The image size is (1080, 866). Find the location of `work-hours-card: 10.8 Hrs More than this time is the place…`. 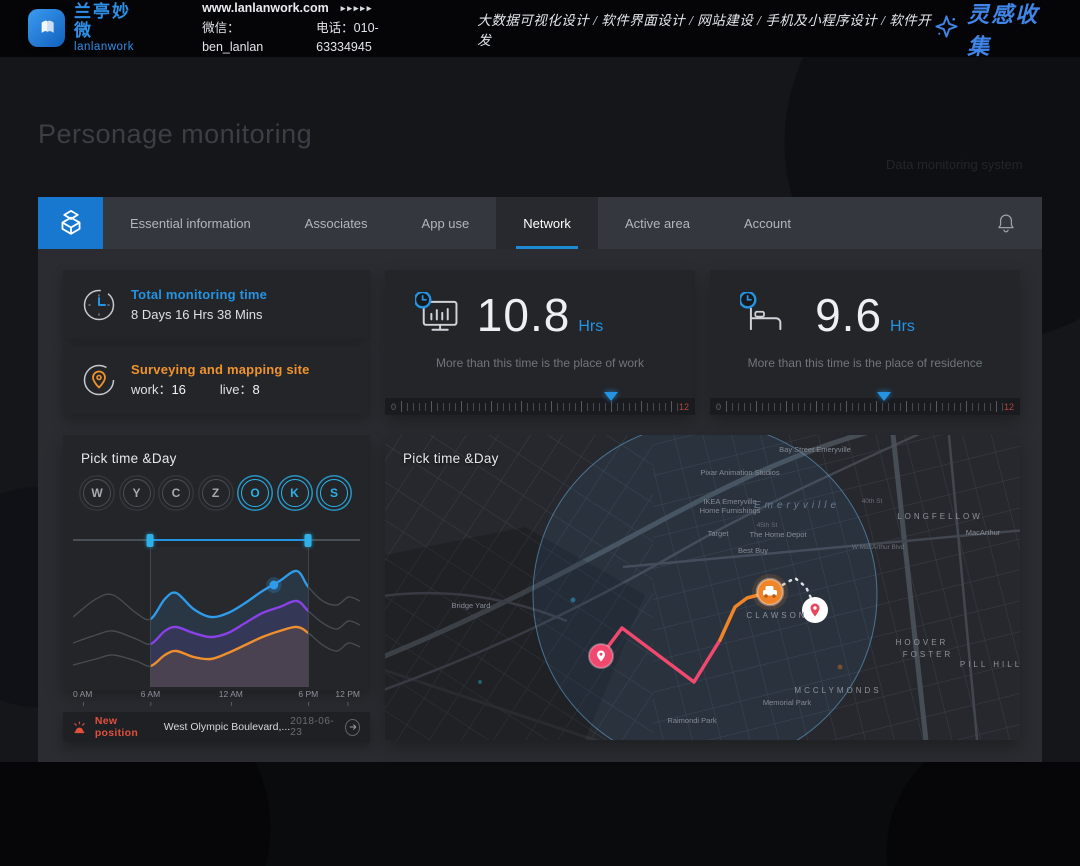

work-hours-card: 10.8 Hrs More than this time is the place… is located at coordinates (540, 342).